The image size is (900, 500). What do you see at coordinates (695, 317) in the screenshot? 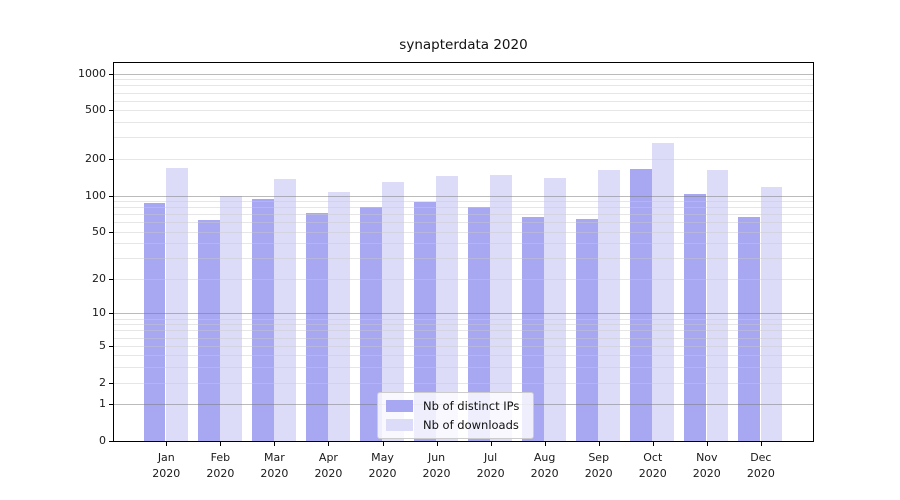
I see `bar-distinct-ips-nov` at bounding box center [695, 317].